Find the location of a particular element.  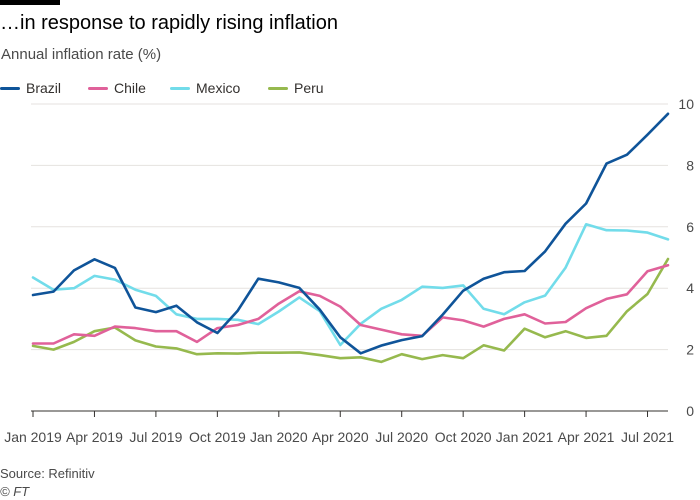

chart-subtitle: Annual inflation rate (%) is located at coordinates (81, 54).